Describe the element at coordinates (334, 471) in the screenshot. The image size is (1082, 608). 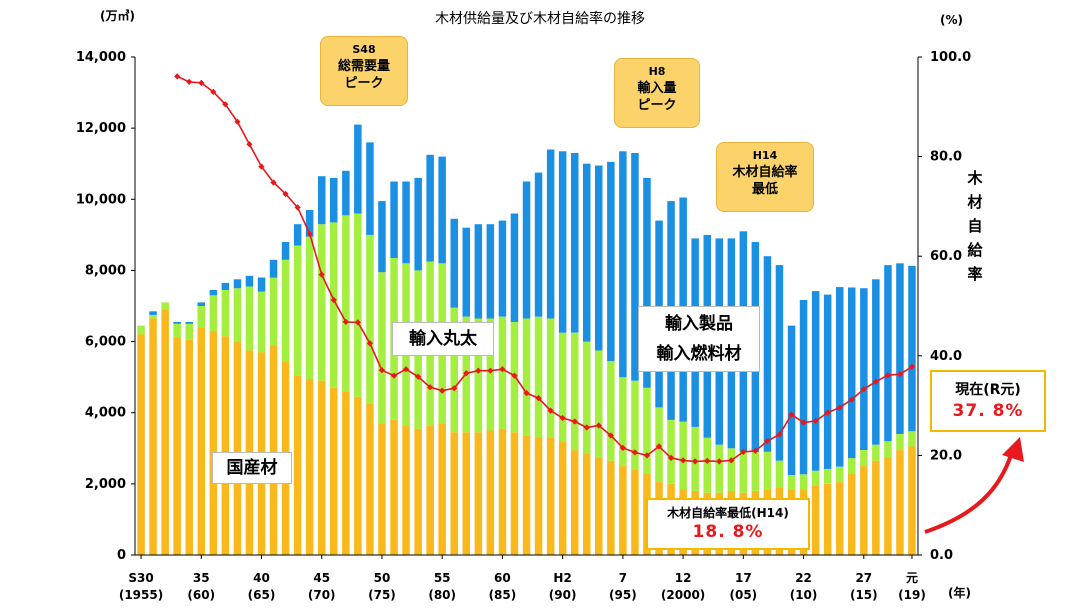
I see `bar-domestic-1971` at that location.